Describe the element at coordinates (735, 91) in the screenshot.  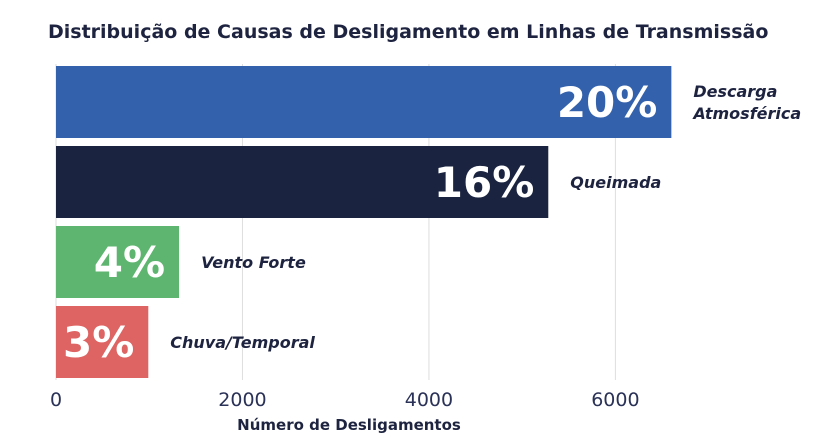
I see `category-label-0-0: Descarga` at that location.